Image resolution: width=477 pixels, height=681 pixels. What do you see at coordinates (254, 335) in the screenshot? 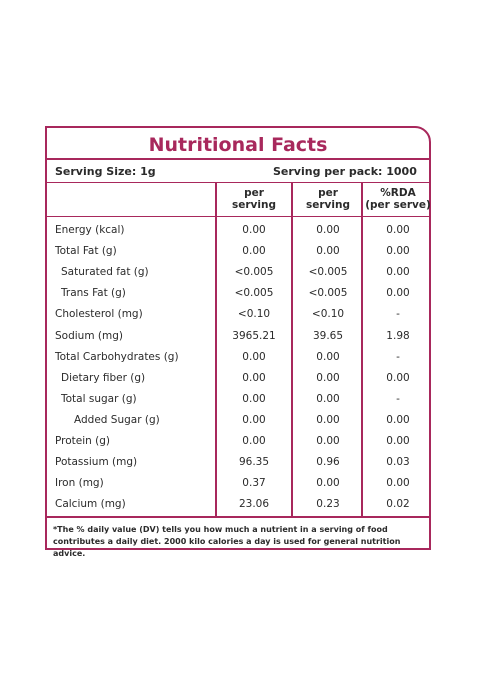
I see `per-serving-value: 3965.21` at bounding box center [254, 335].